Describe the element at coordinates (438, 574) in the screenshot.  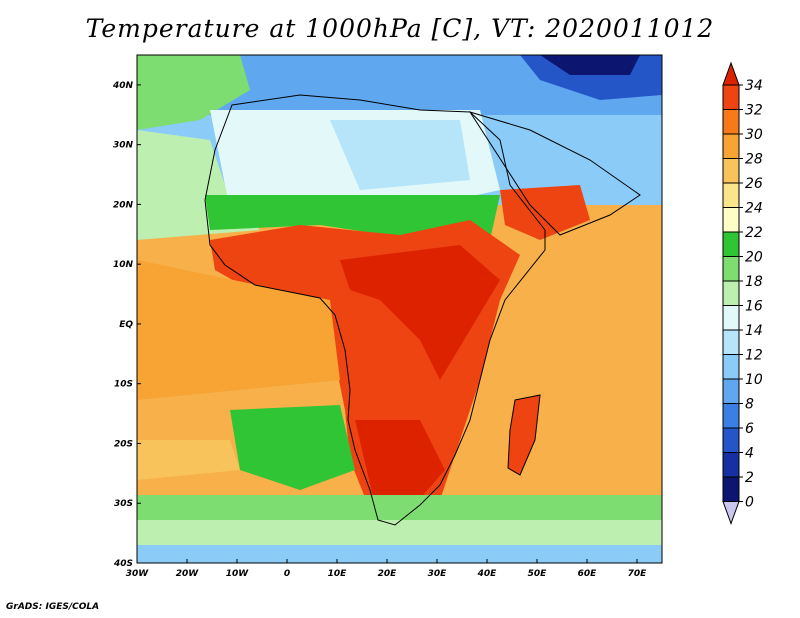
I see `lon-tick-label: 30E` at that location.